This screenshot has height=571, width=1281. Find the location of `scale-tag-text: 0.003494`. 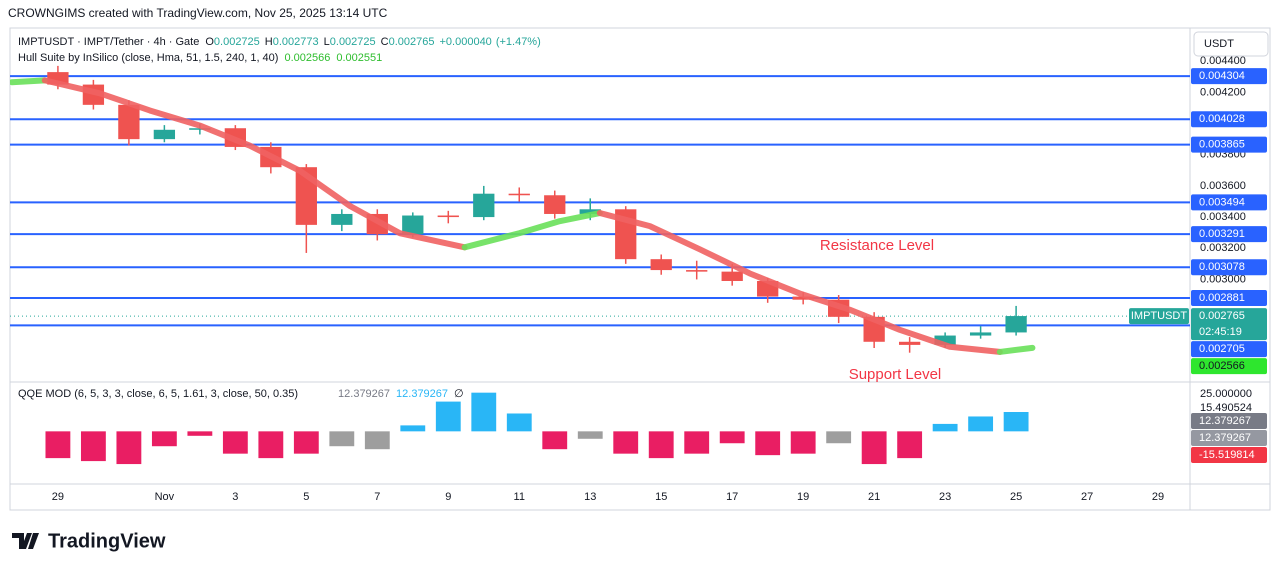

scale-tag-text: 0.003494 is located at coordinates (1222, 202).